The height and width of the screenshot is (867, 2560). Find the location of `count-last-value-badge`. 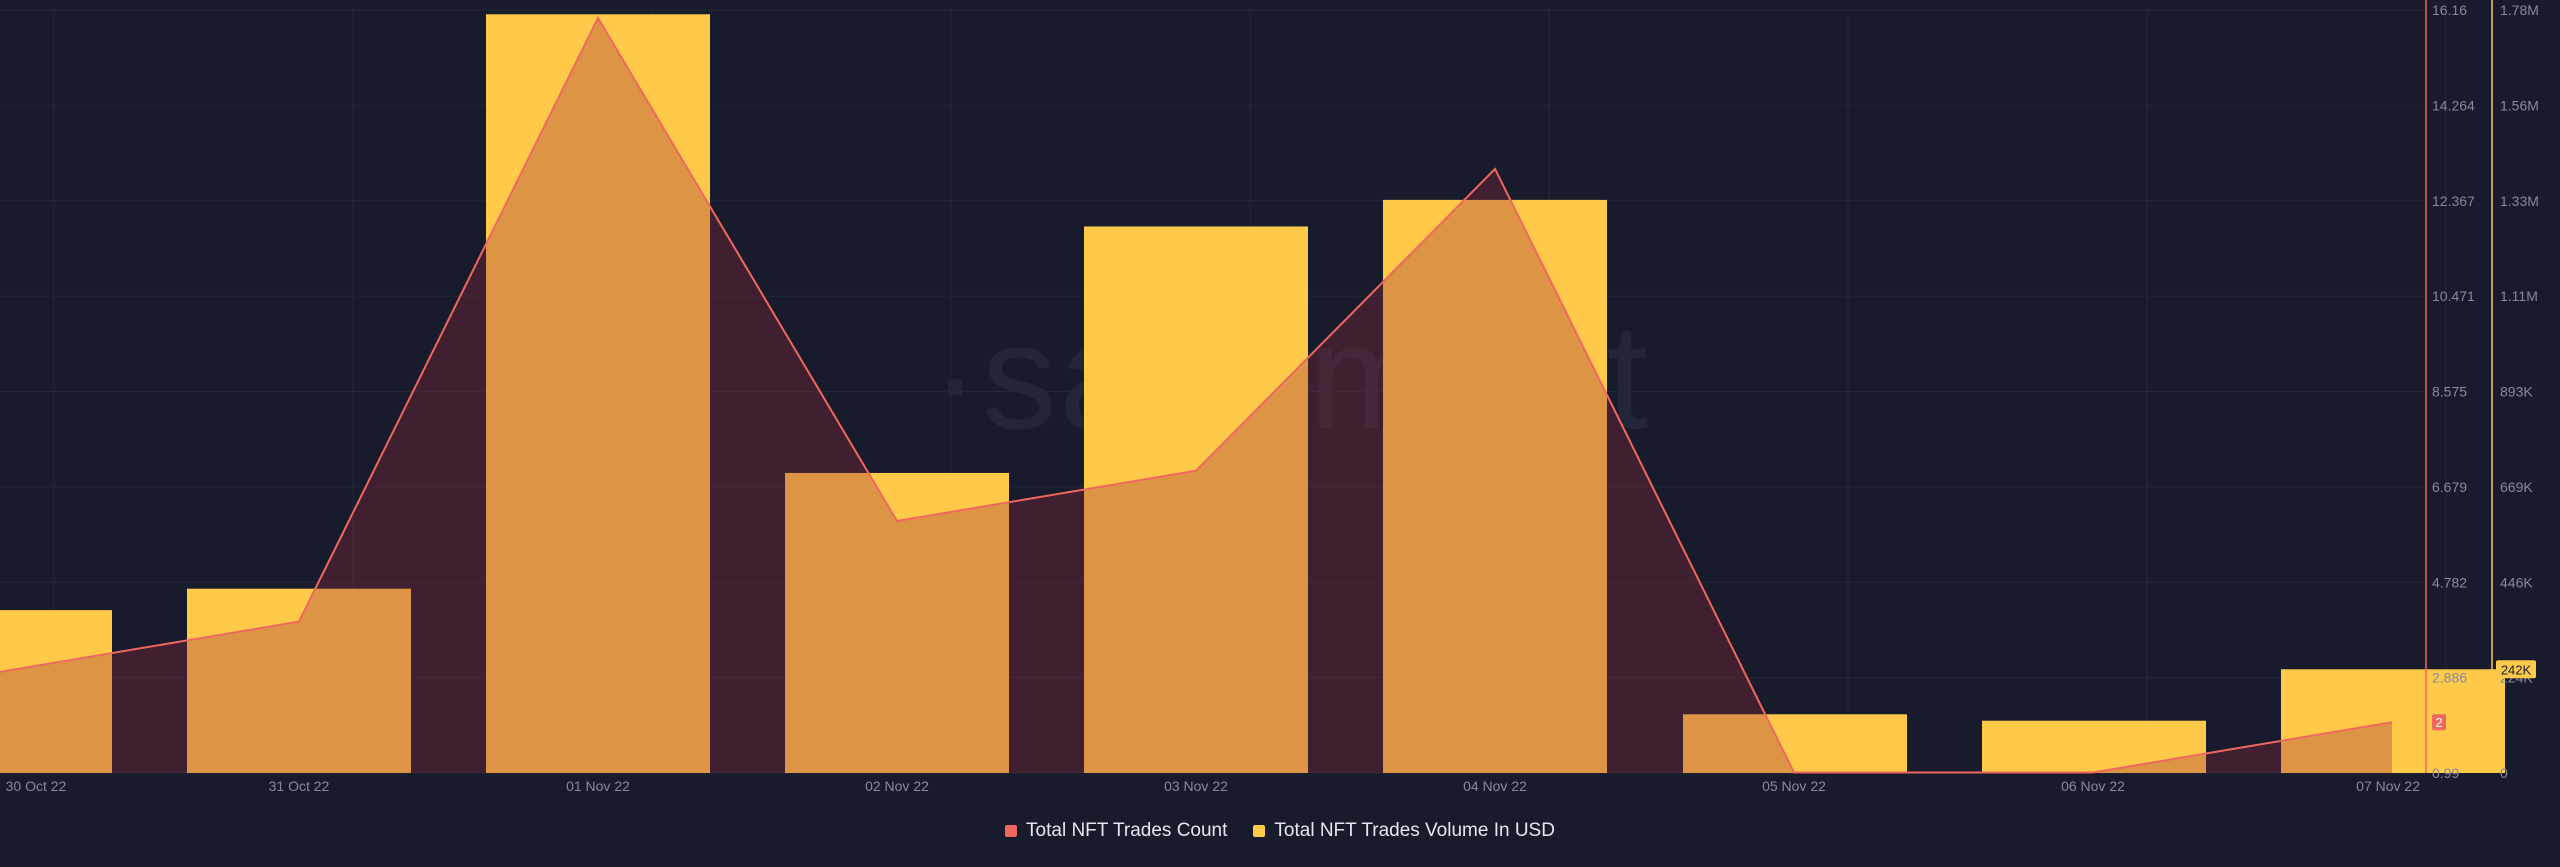

count-last-value-badge is located at coordinates (2439, 722).